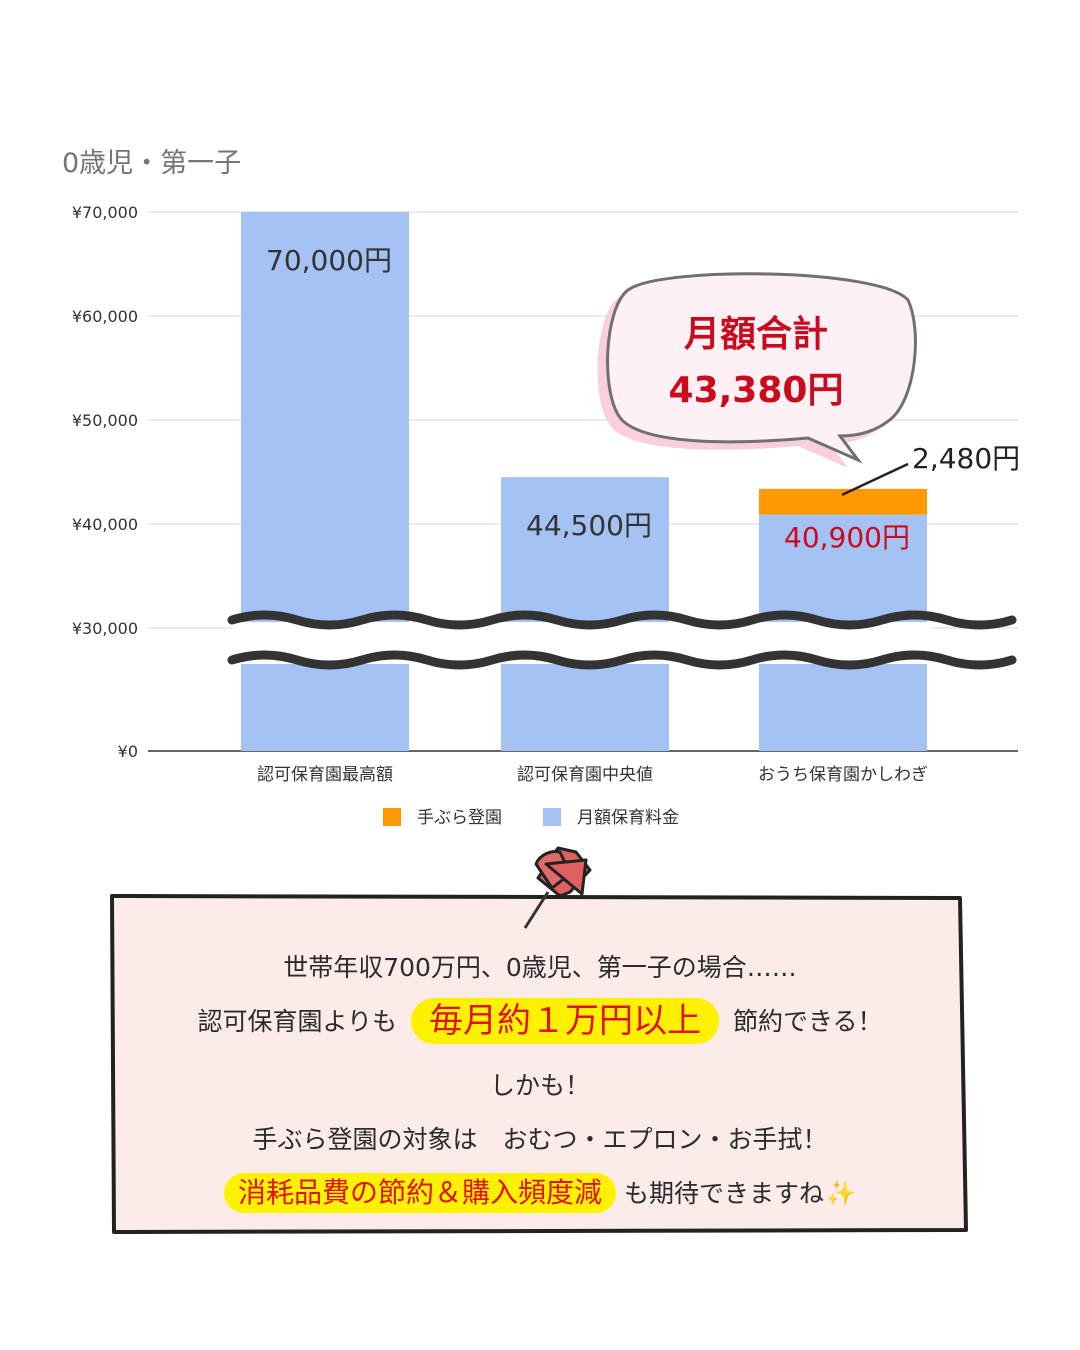  Describe the element at coordinates (325, 775) in the screenshot. I see `x-tick-label: 認可保育園最高額` at that location.